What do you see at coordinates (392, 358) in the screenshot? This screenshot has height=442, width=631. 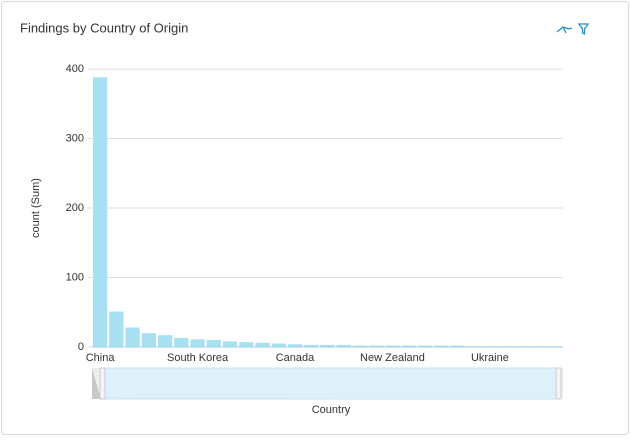 I see `x-tick-label: New Zealand` at bounding box center [392, 358].